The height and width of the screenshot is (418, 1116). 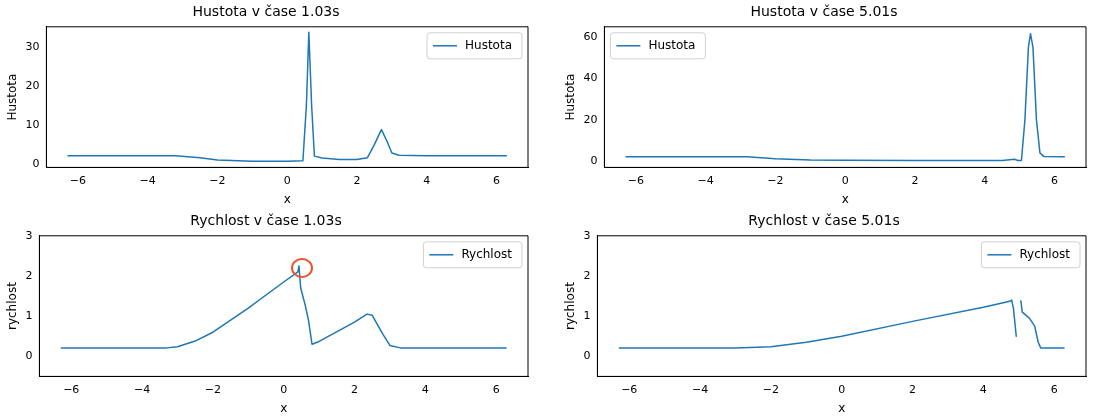 I want to click on y-tick-label: 30, so click(x=32, y=46).